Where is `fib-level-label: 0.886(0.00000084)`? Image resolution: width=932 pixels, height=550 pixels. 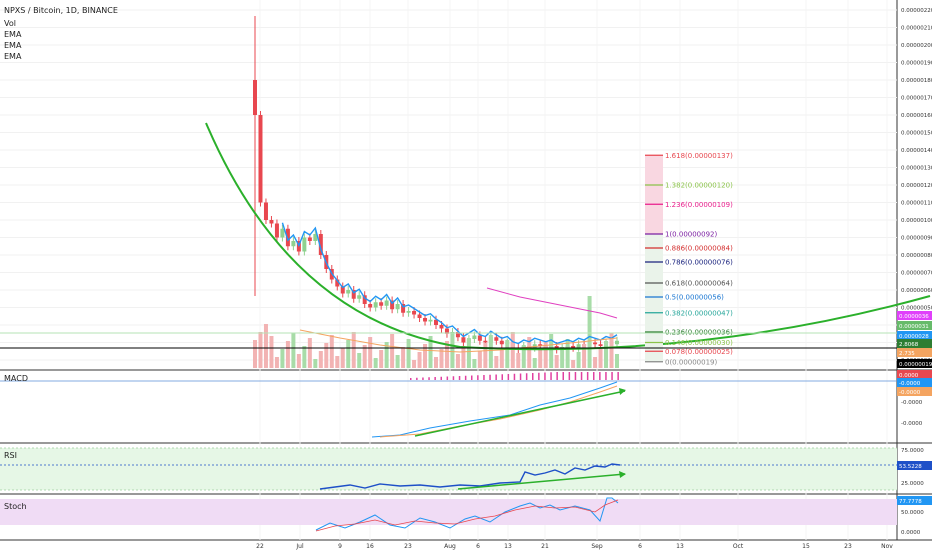
fib-level-label: 0.886(0.00000084) is located at coordinates (699, 249).